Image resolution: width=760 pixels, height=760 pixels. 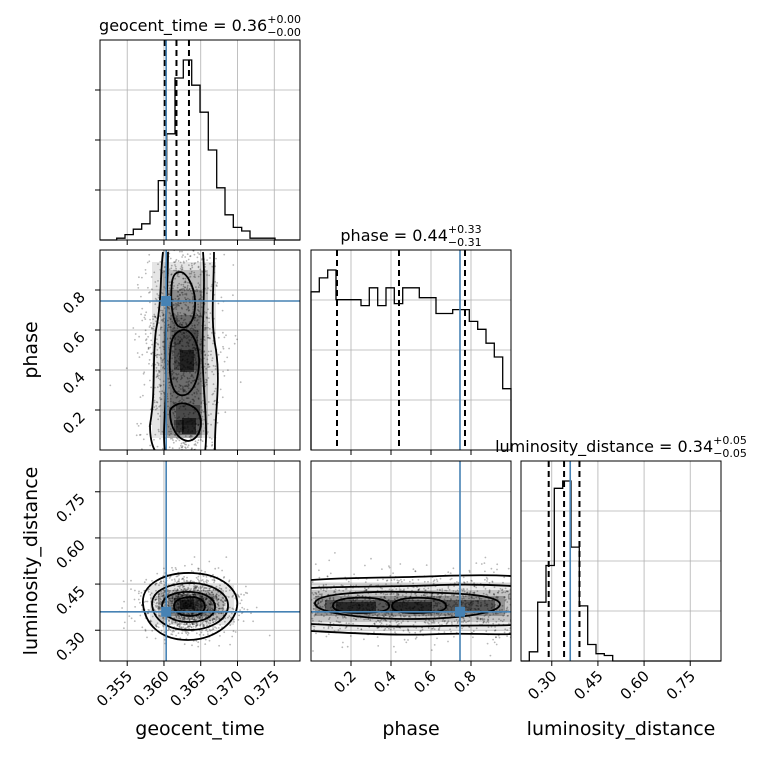 What do you see at coordinates (425, 682) in the screenshot?
I see `x-tick-label-phase: 0.6` at bounding box center [425, 682].